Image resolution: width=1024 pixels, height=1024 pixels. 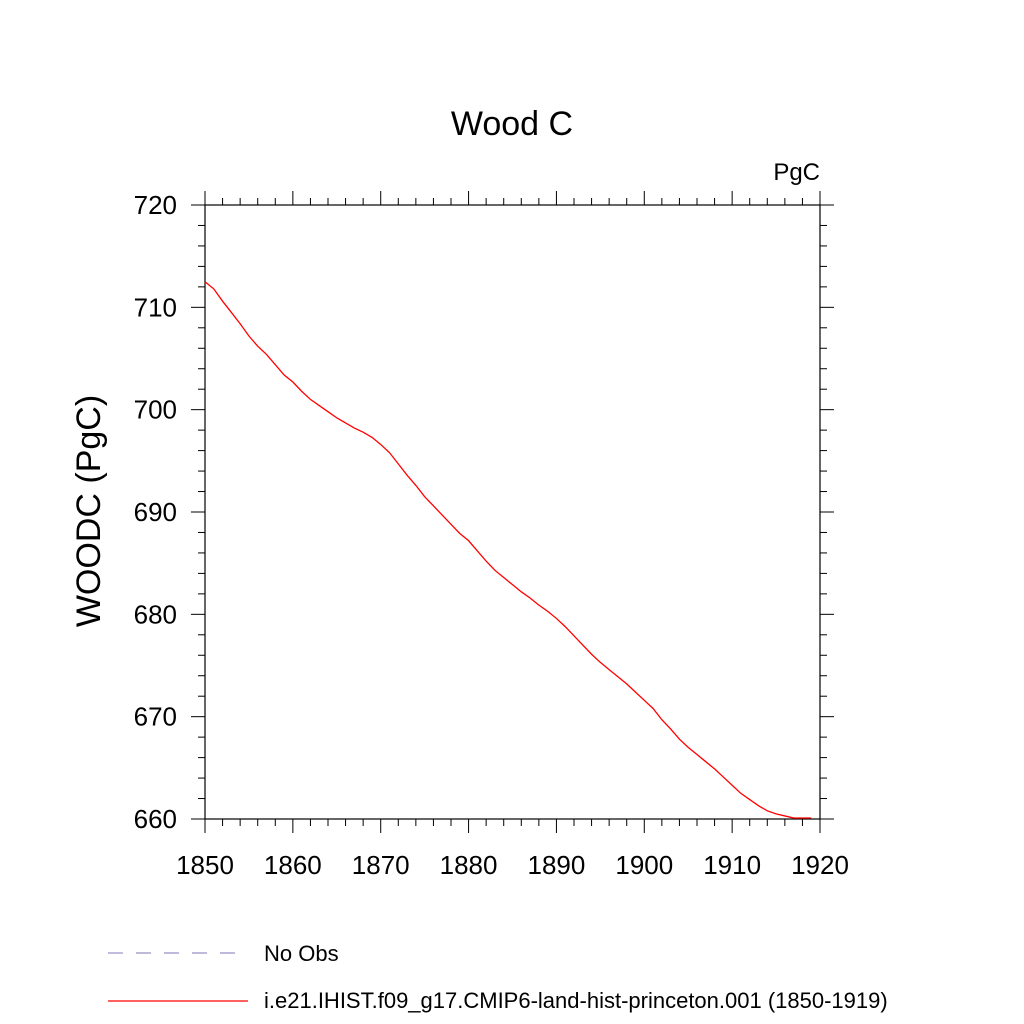 I want to click on x-tick-label: 1860, so click(x=293, y=865).